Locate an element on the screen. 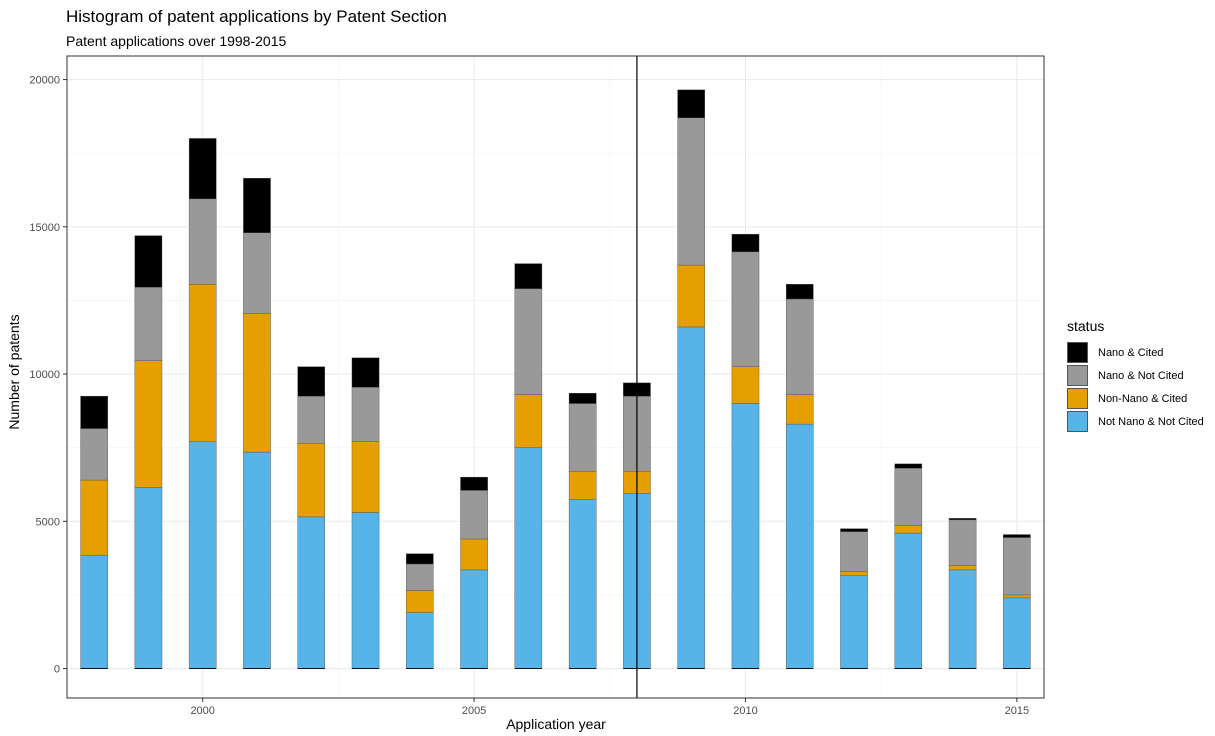 The height and width of the screenshot is (736, 1215). y-tick-label: 10000 is located at coordinates (44, 375).